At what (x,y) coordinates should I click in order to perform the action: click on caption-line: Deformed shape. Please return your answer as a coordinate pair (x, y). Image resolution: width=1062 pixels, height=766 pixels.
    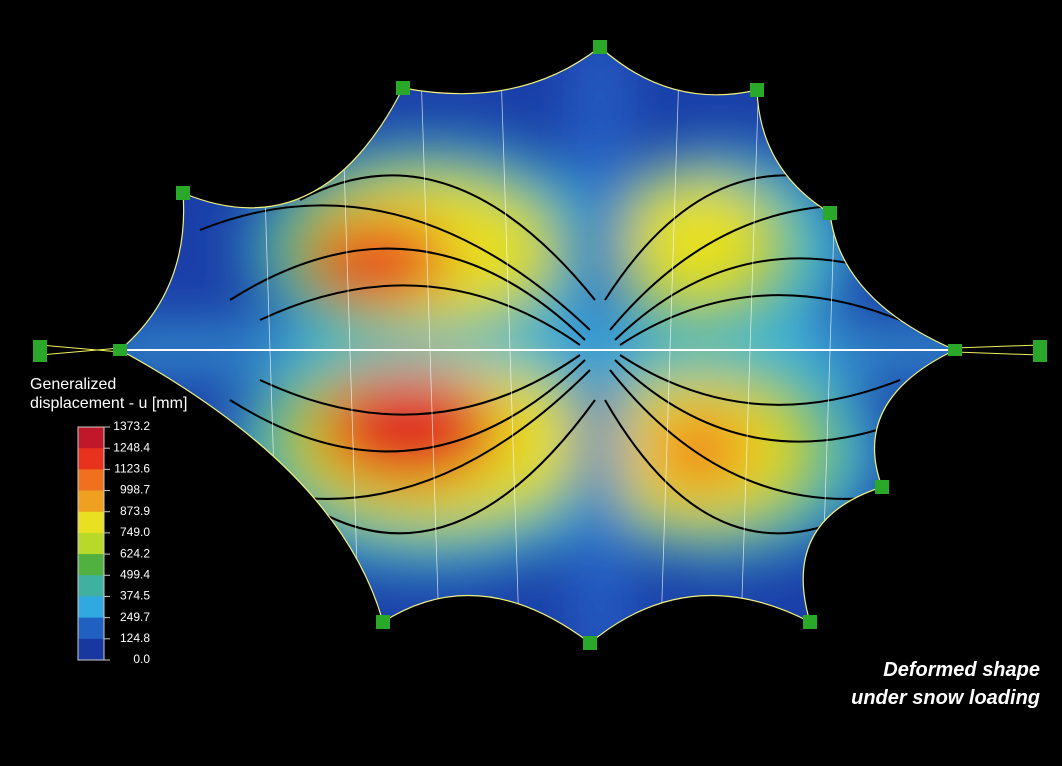
    Looking at the image, I should click on (961, 670).